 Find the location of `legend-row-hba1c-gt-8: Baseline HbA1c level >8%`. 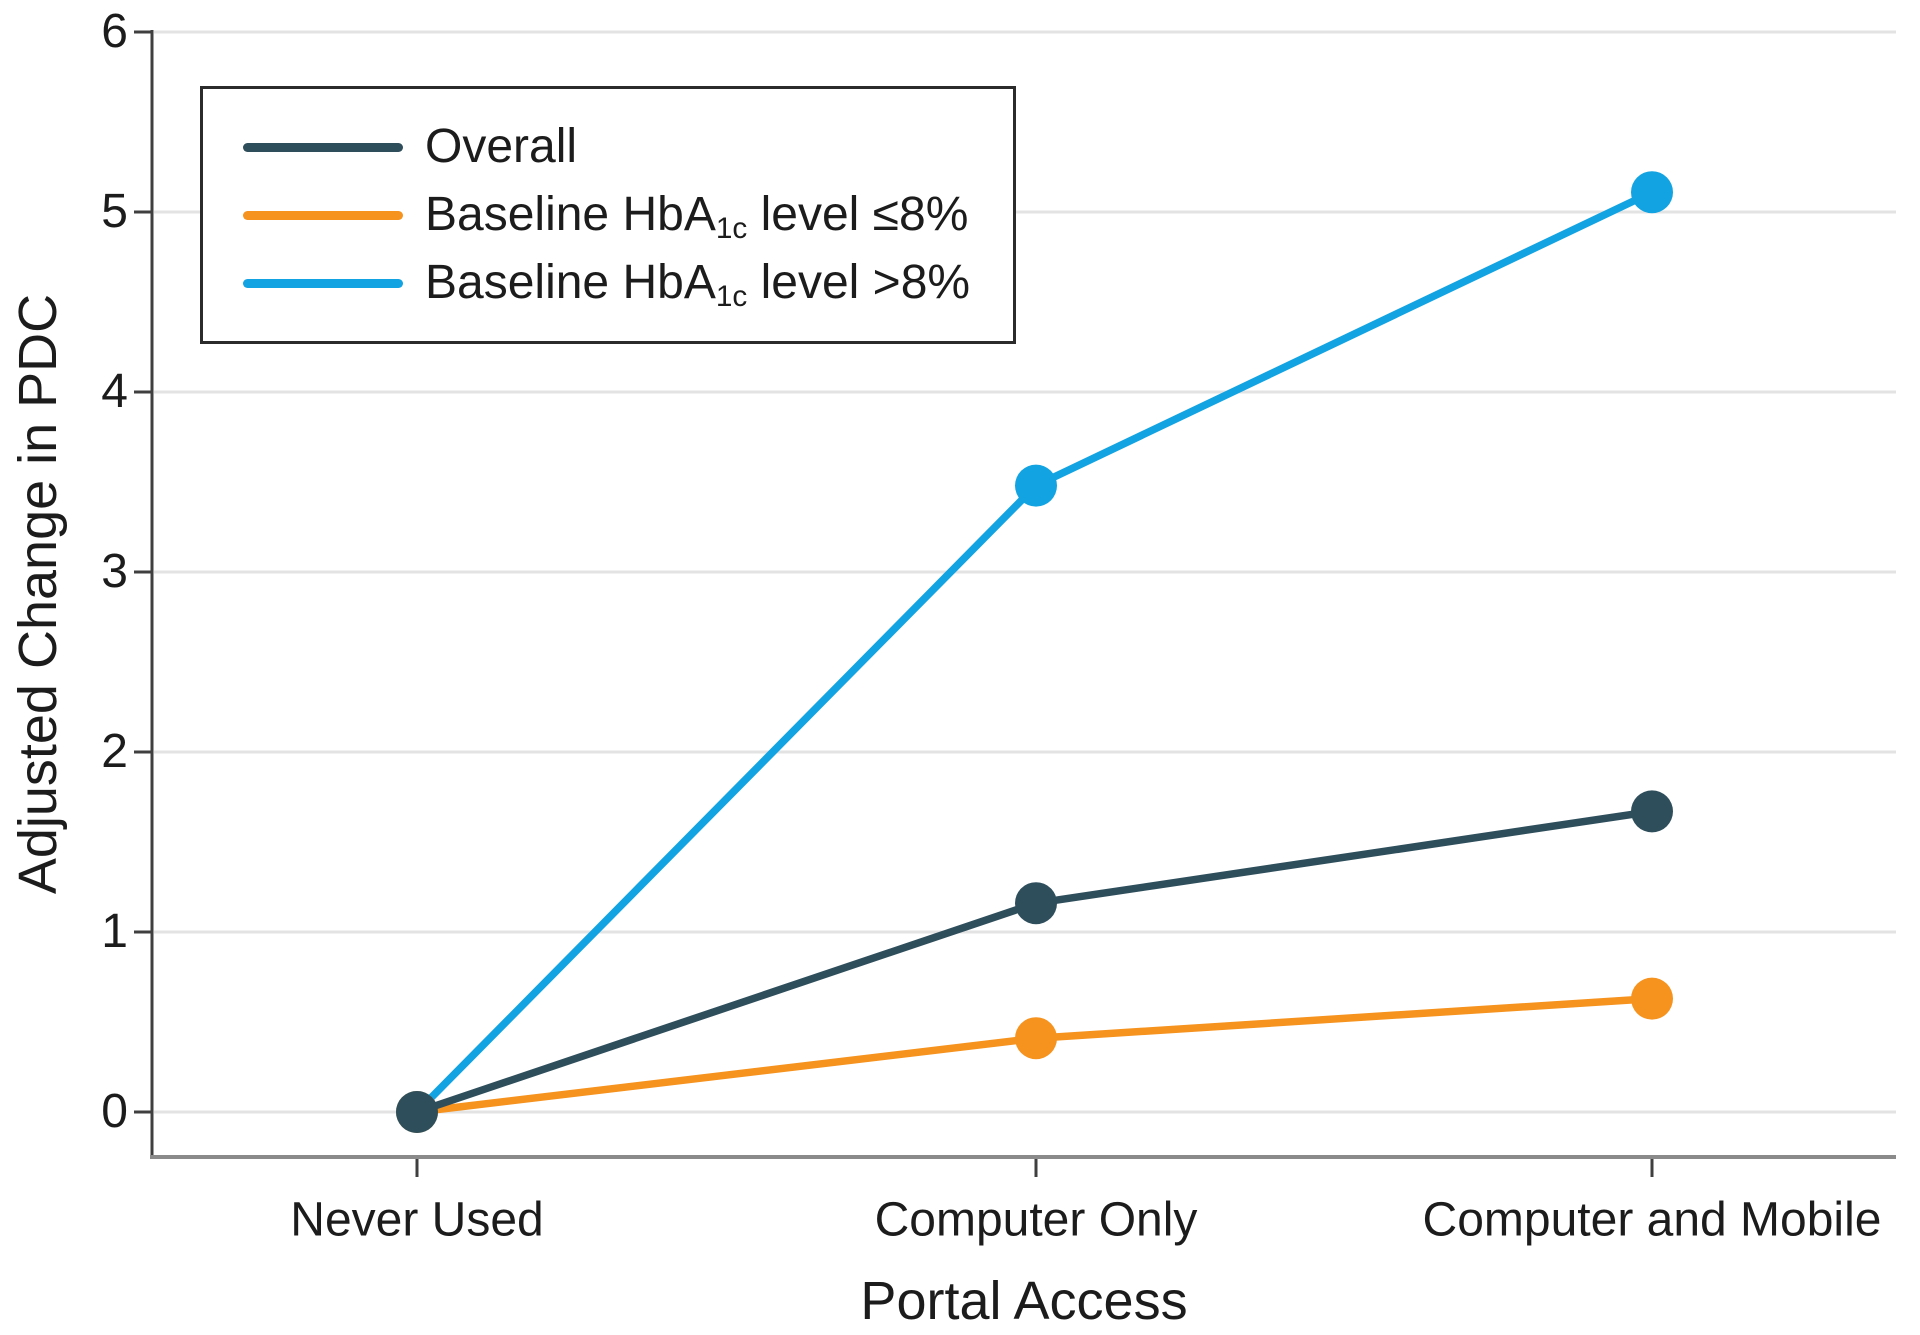

legend-row-hba1c-gt-8: Baseline HbA1c level >8% is located at coordinates (608, 283).